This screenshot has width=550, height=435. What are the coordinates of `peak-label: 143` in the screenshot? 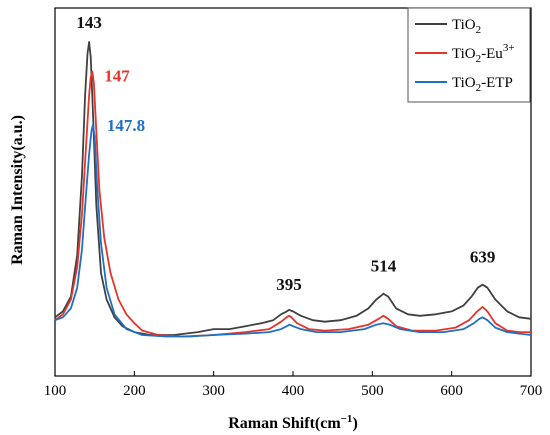 It's located at (89, 22).